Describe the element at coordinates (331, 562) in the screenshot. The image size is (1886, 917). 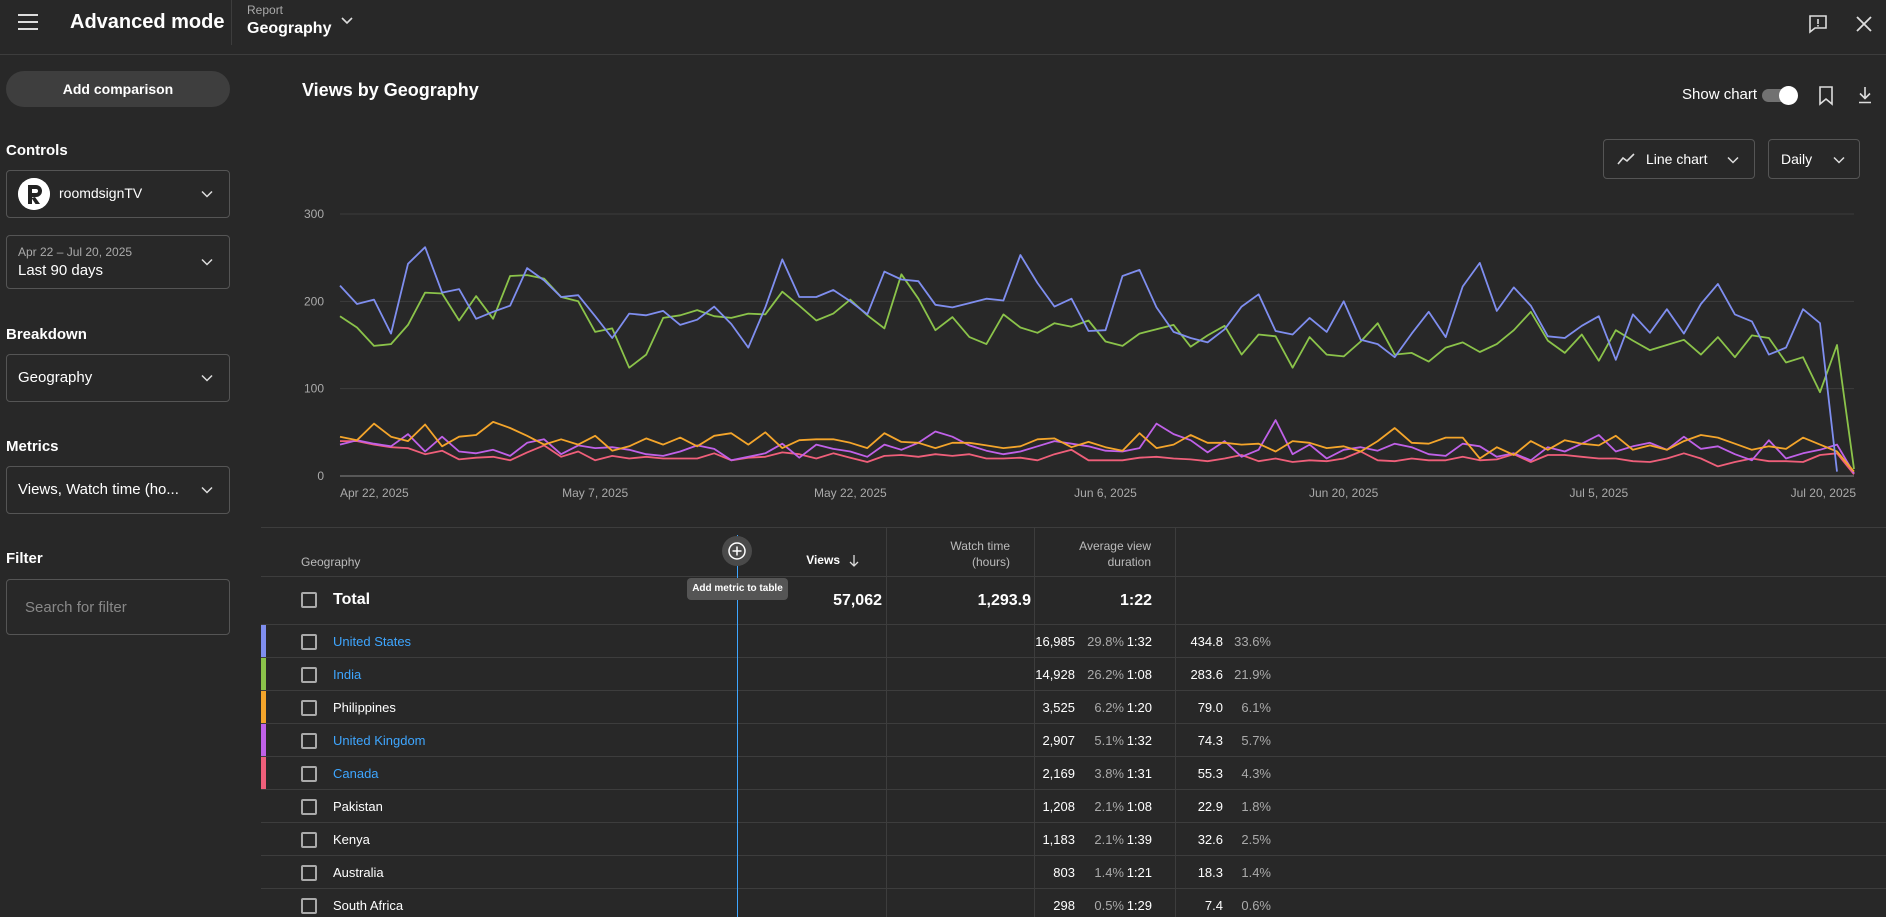
I see `geography-column-header: Geography` at that location.